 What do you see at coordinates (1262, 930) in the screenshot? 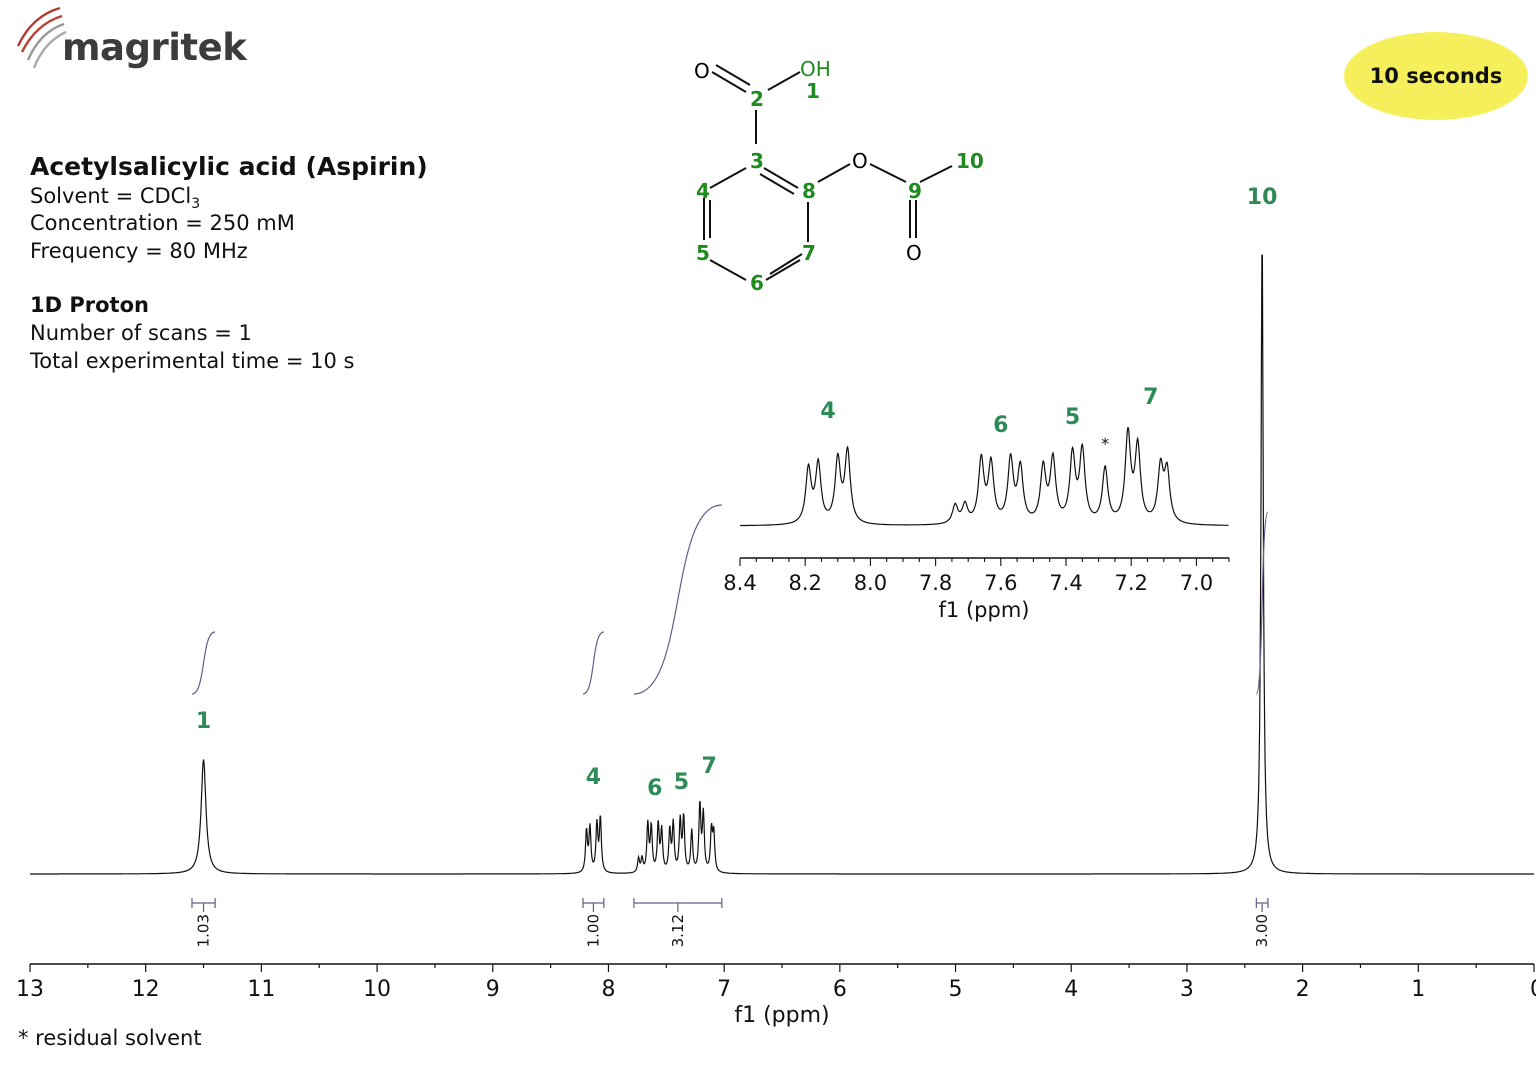
I see `integral-value: 3.00` at bounding box center [1262, 930].